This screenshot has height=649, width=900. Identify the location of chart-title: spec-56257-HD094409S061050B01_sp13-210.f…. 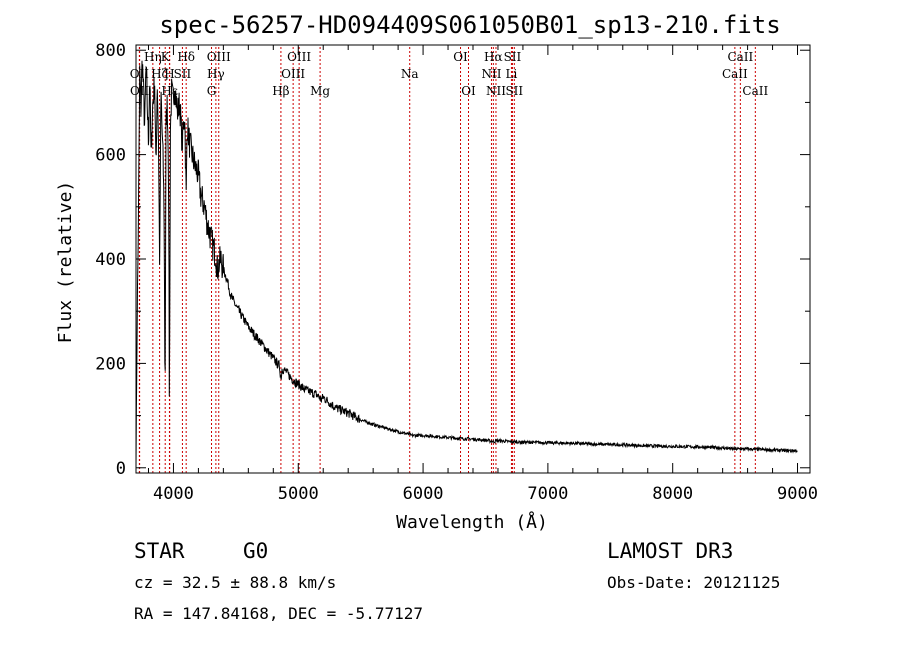
(469, 25).